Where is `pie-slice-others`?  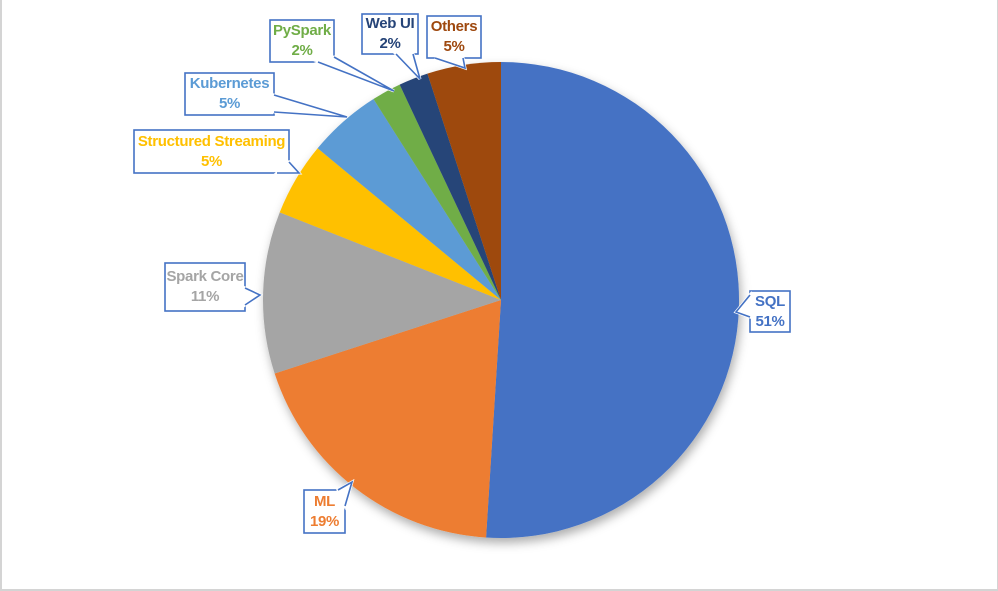 pie-slice-others is located at coordinates (464, 181).